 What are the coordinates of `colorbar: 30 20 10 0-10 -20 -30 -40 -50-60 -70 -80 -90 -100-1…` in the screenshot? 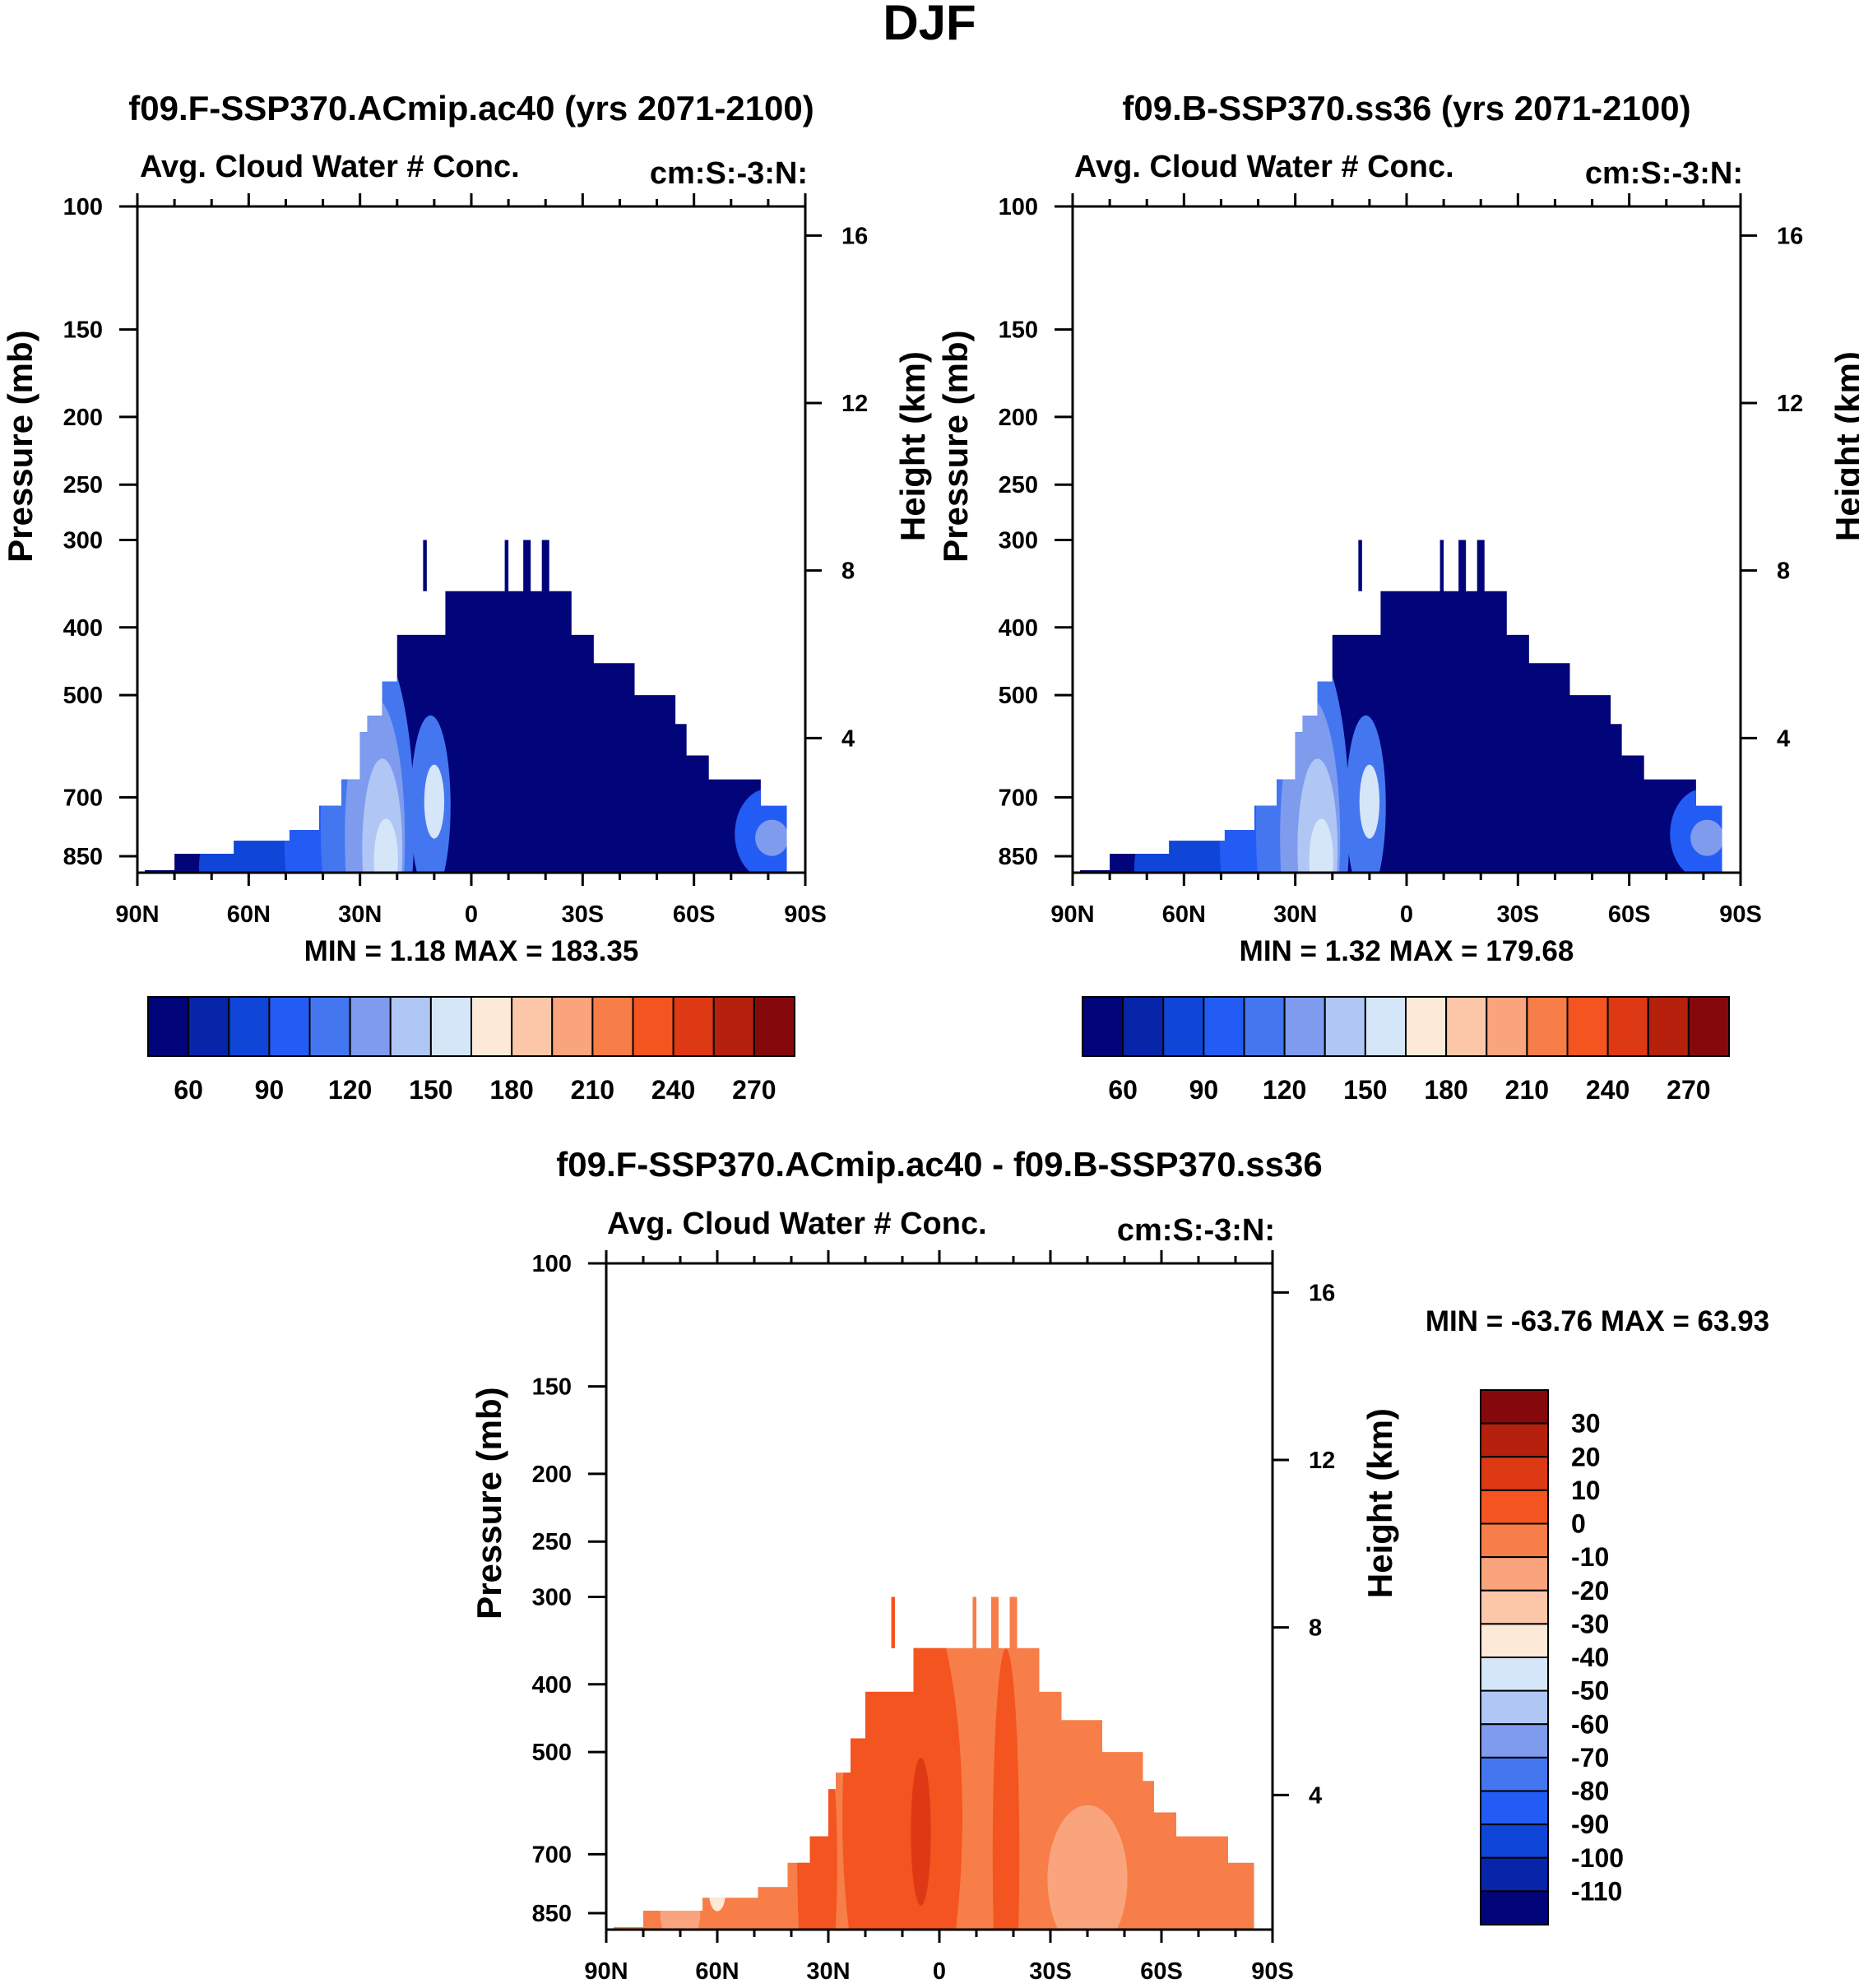 It's located at (1552, 1657).